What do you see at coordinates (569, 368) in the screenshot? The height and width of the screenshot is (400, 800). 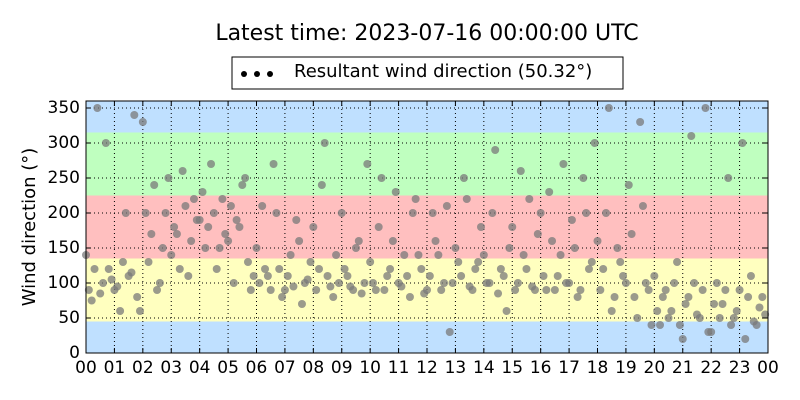 I see `x-tick-label: 17` at bounding box center [569, 368].